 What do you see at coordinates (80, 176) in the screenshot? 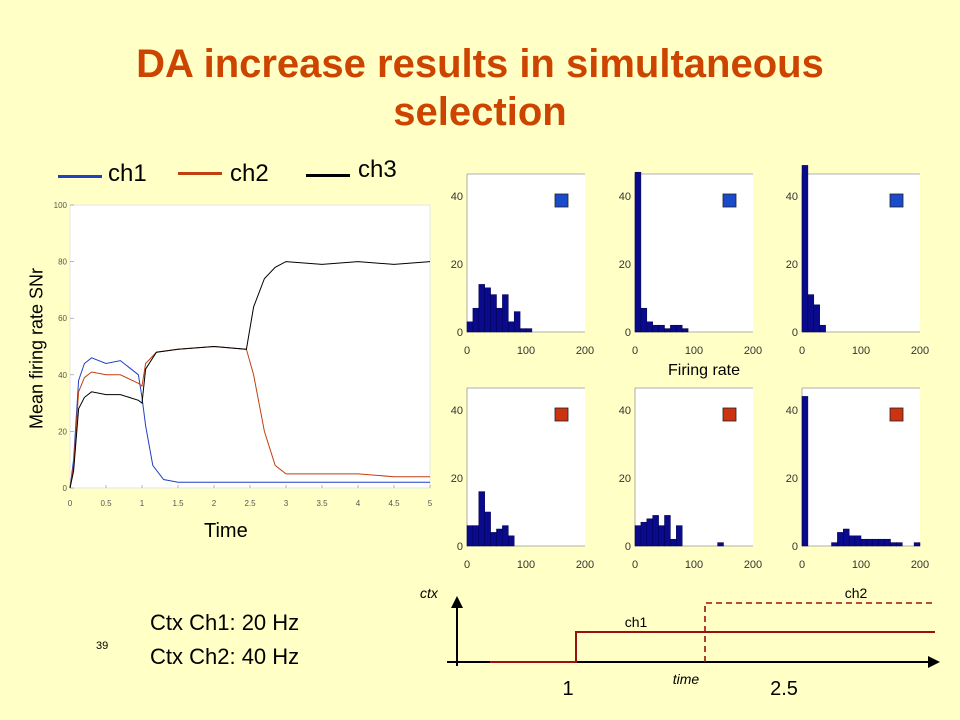
I see `legend-swatch-ch1` at bounding box center [80, 176].